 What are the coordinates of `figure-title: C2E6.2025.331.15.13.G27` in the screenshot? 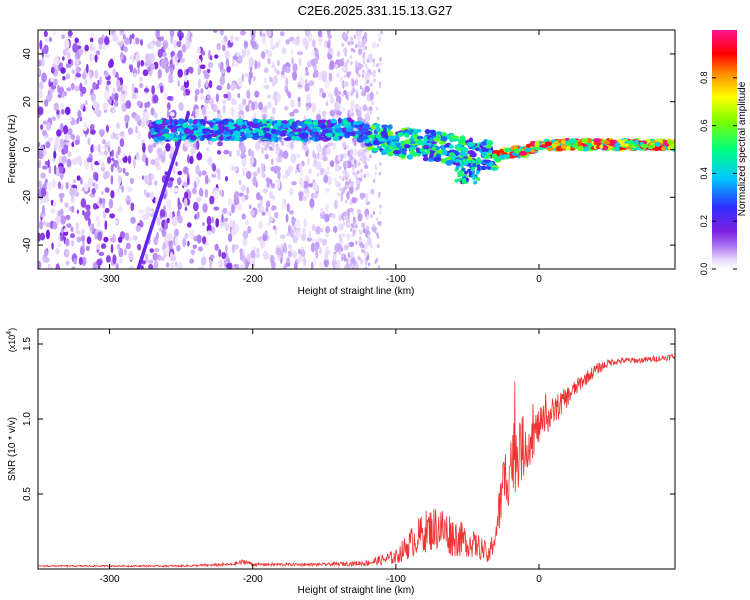 It's located at (375, 10).